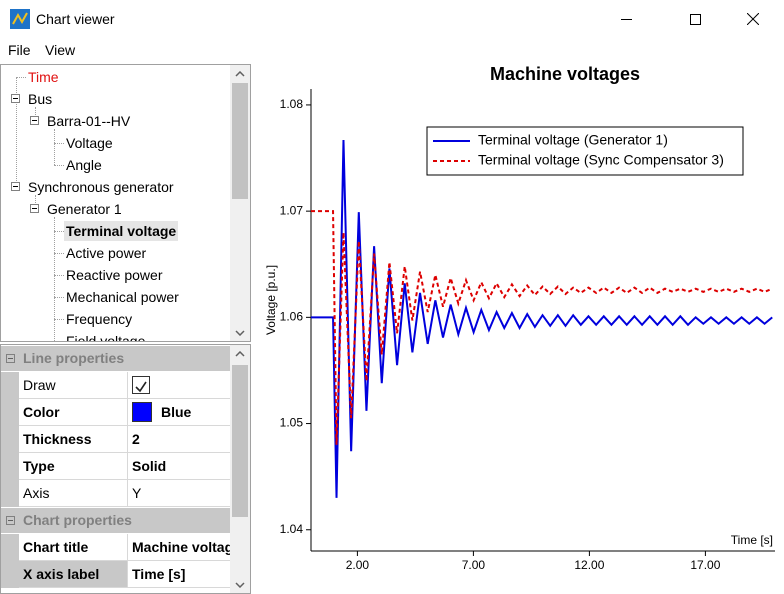  I want to click on property-row: X axis label Time [s], so click(115, 574).